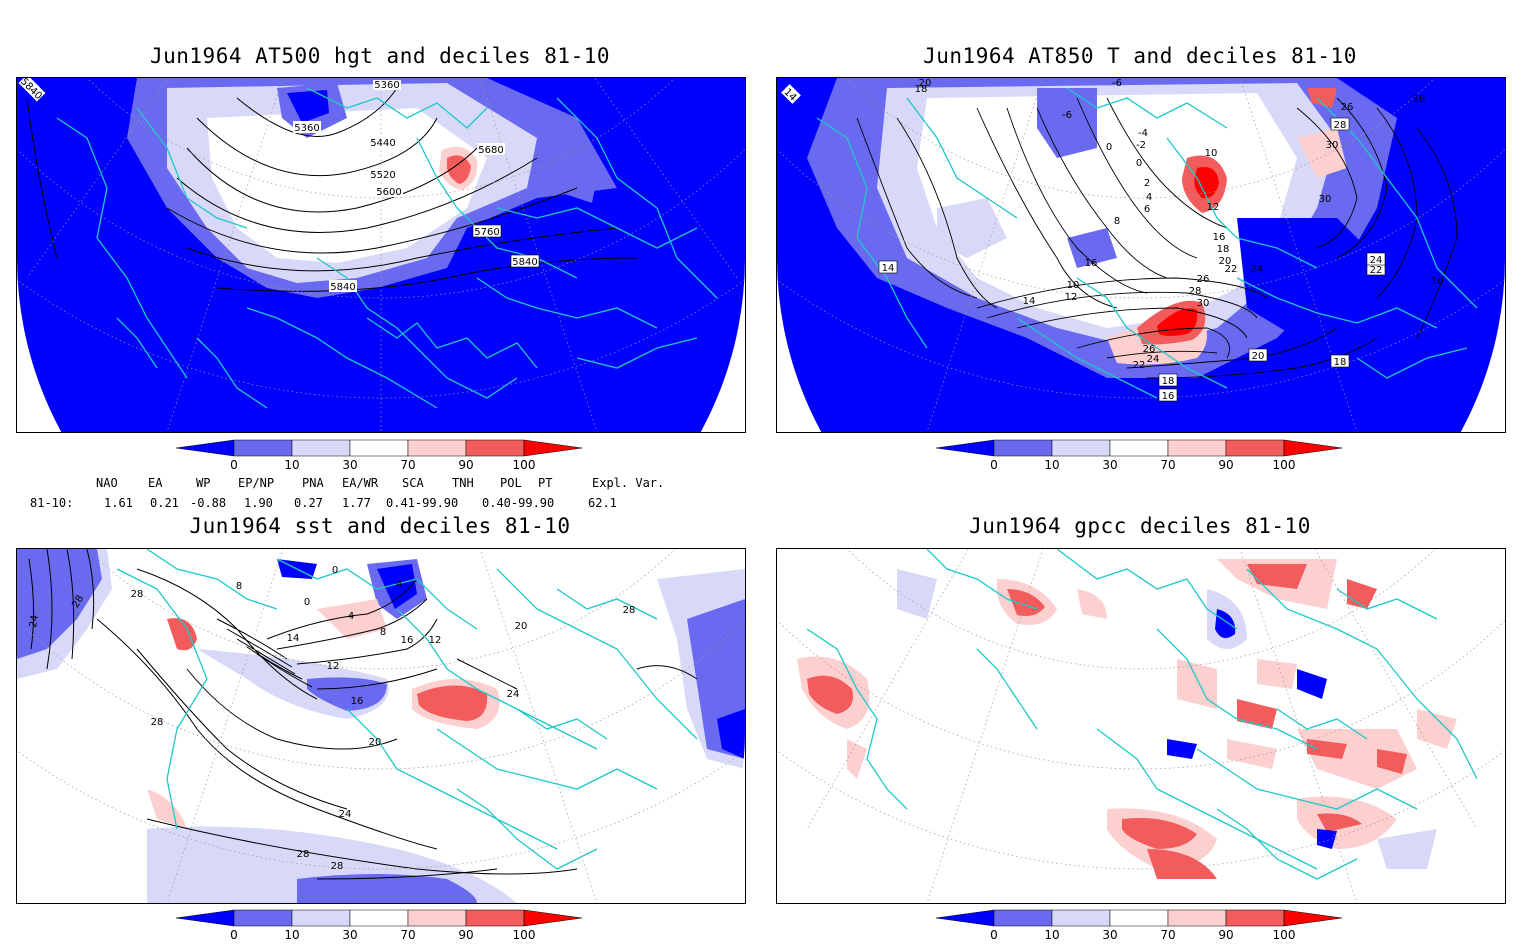  What do you see at coordinates (388, 192) in the screenshot?
I see `svg-text: 5600` at bounding box center [388, 192].